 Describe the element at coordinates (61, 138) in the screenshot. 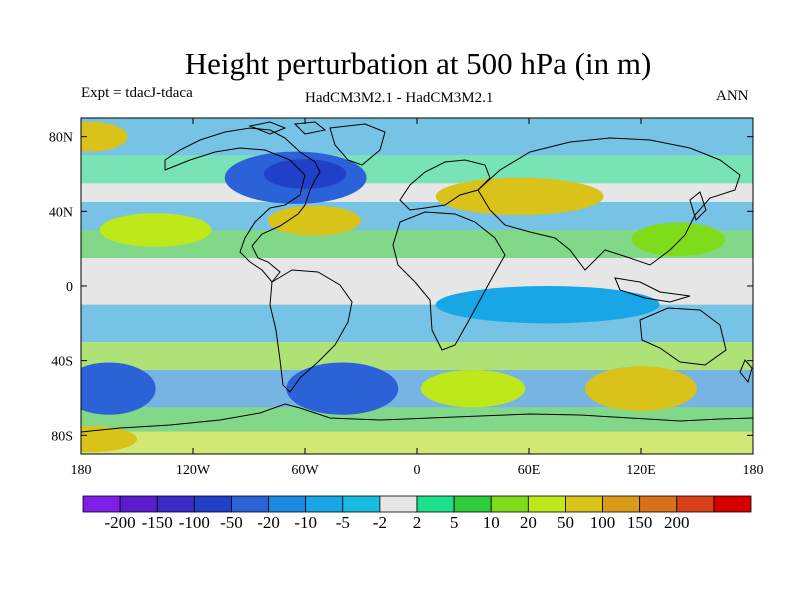

I see `lat-tick-label: 80N` at that location.